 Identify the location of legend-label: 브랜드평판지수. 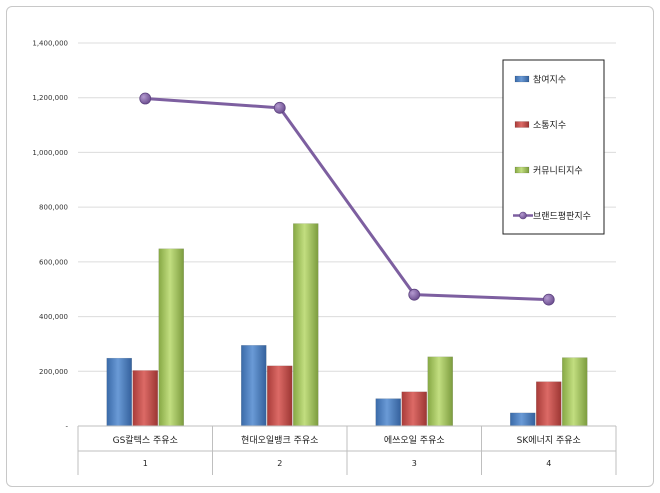
(562, 216).